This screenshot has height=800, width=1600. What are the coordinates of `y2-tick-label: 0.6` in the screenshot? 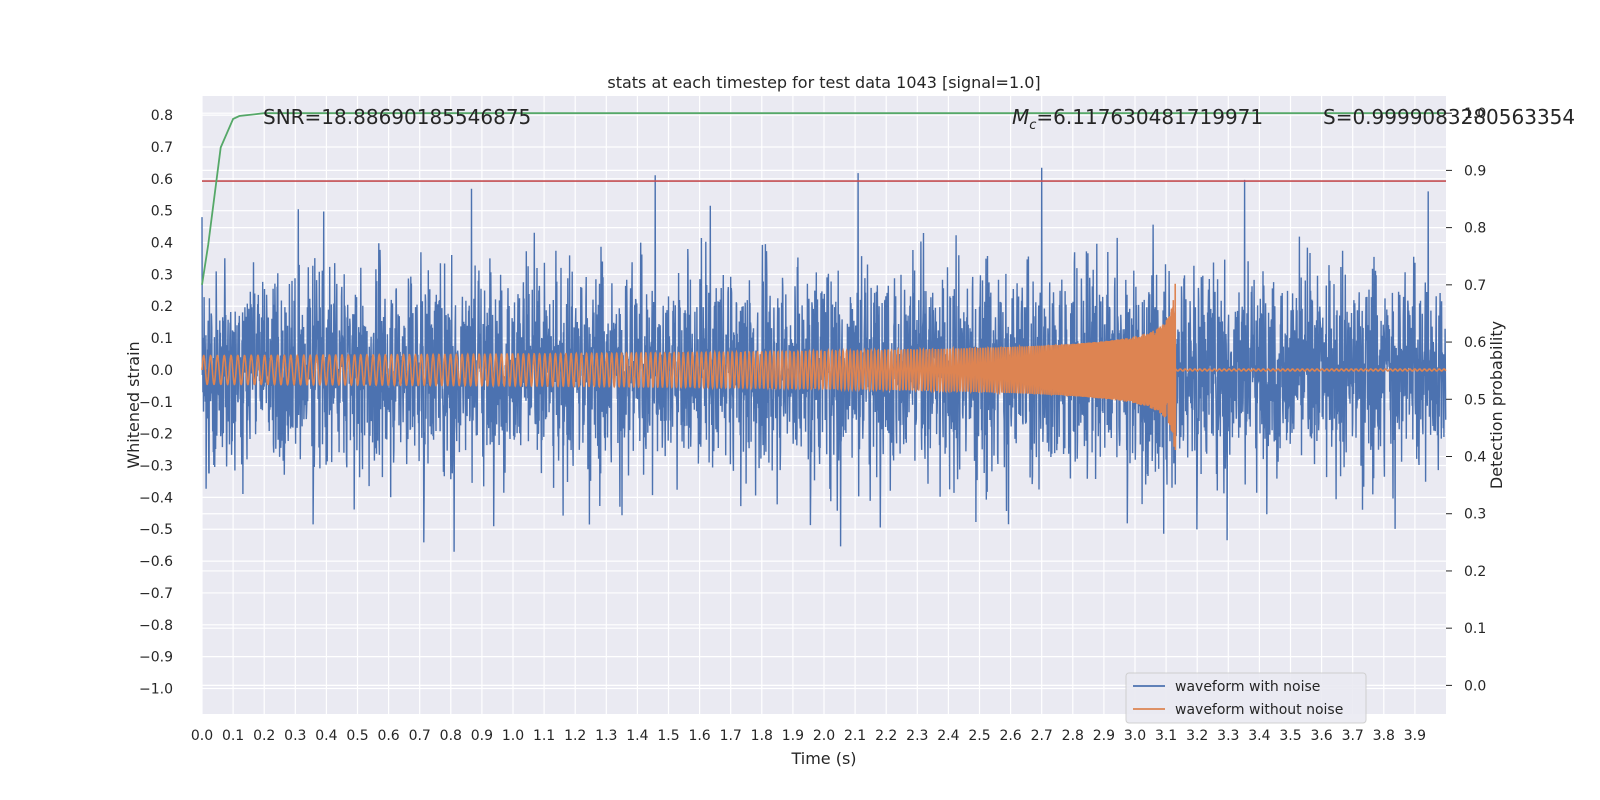 It's located at (1475, 343).